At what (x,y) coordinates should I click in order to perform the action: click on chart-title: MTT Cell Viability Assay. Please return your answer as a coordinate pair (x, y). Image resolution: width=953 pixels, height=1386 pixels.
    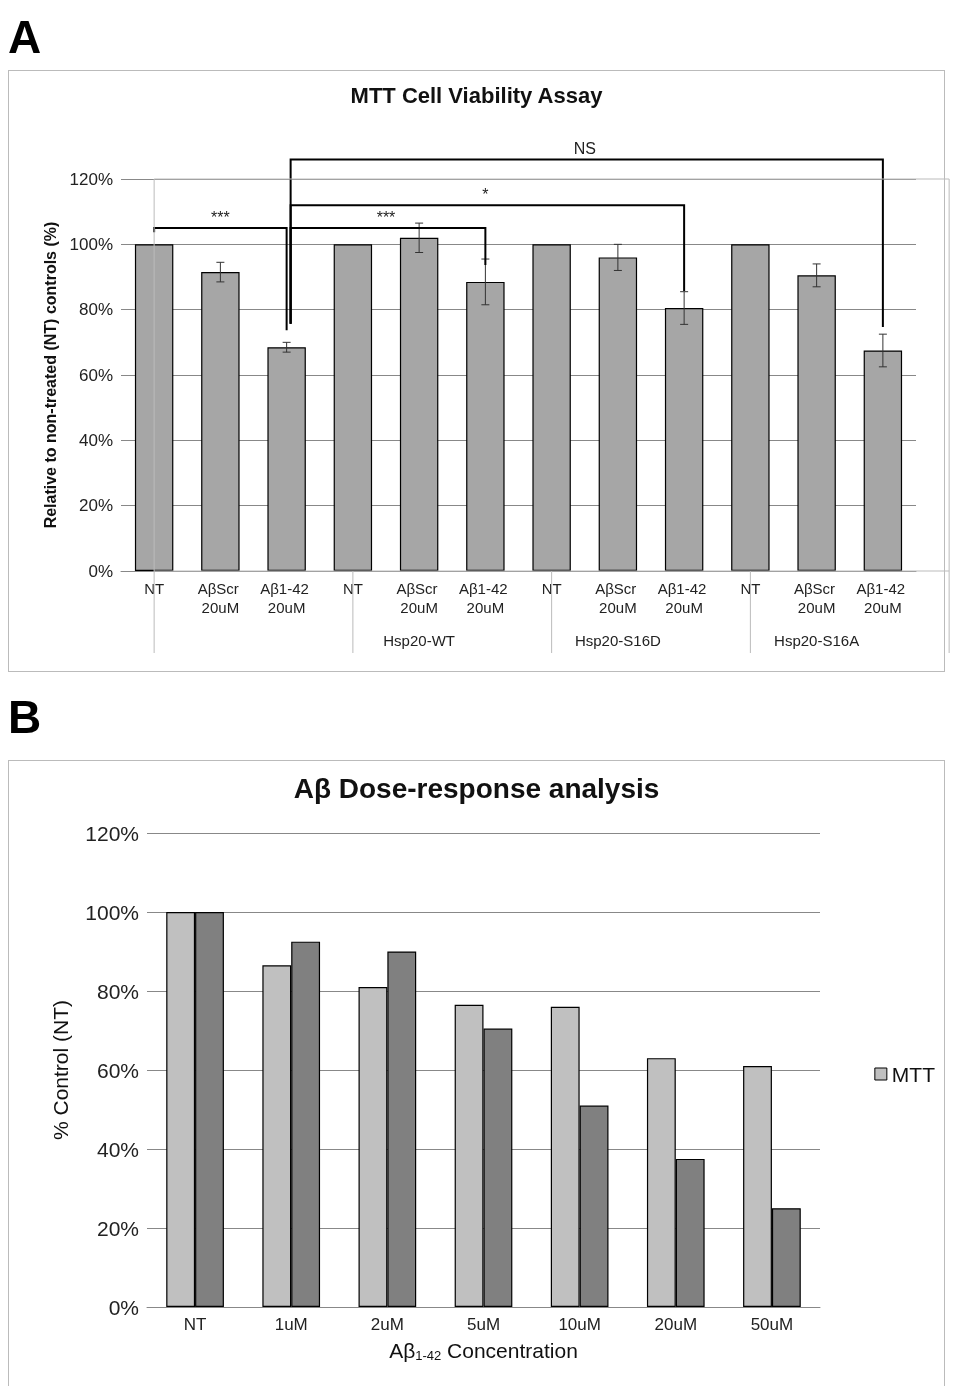
    Looking at the image, I should click on (477, 95).